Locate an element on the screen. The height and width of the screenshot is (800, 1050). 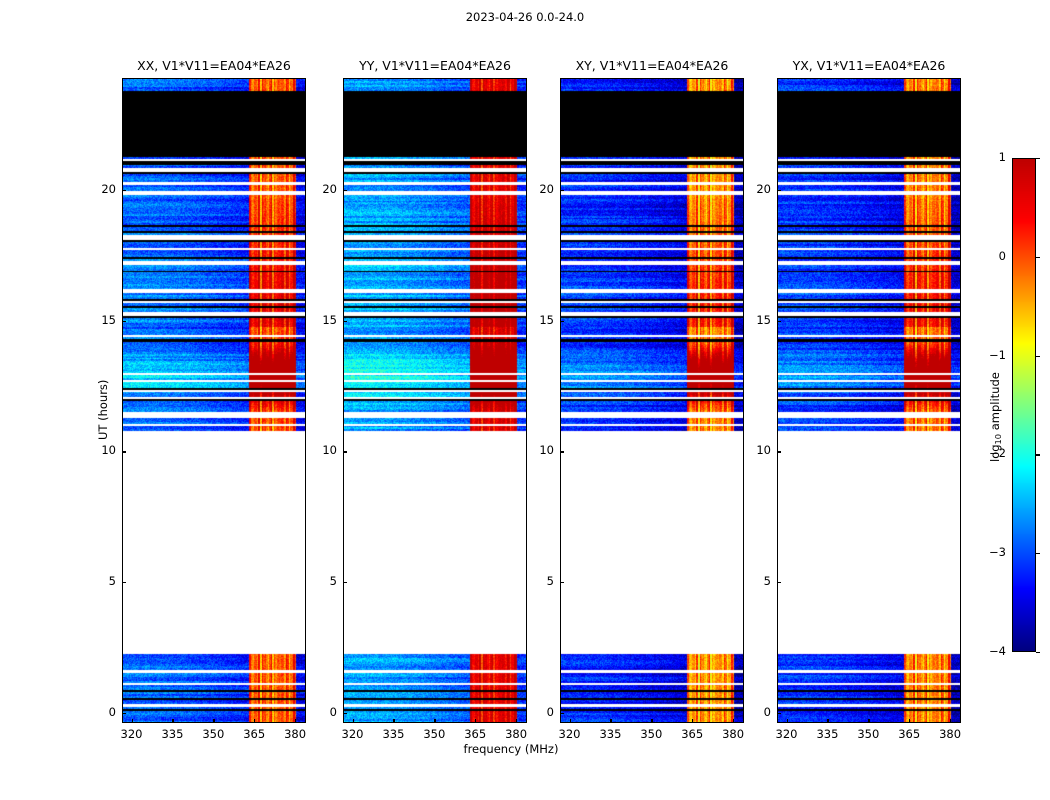
panel-title-yx: YX, V1*V11=EA04*EA26 is located at coordinates (869, 65).